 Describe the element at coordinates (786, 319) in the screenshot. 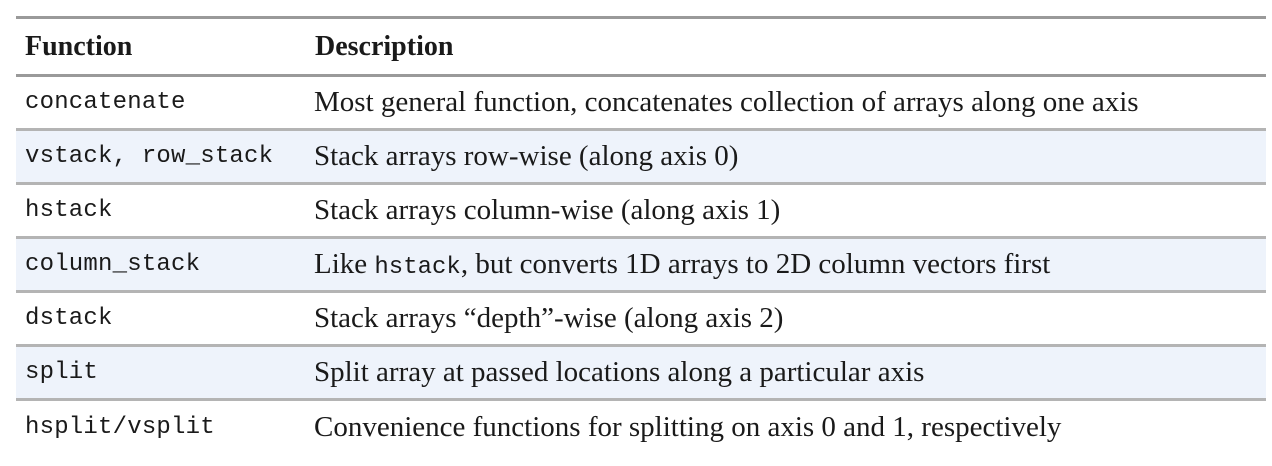

I see `description-cell: Stack arrays “depth”-wise (along axis 2)` at that location.